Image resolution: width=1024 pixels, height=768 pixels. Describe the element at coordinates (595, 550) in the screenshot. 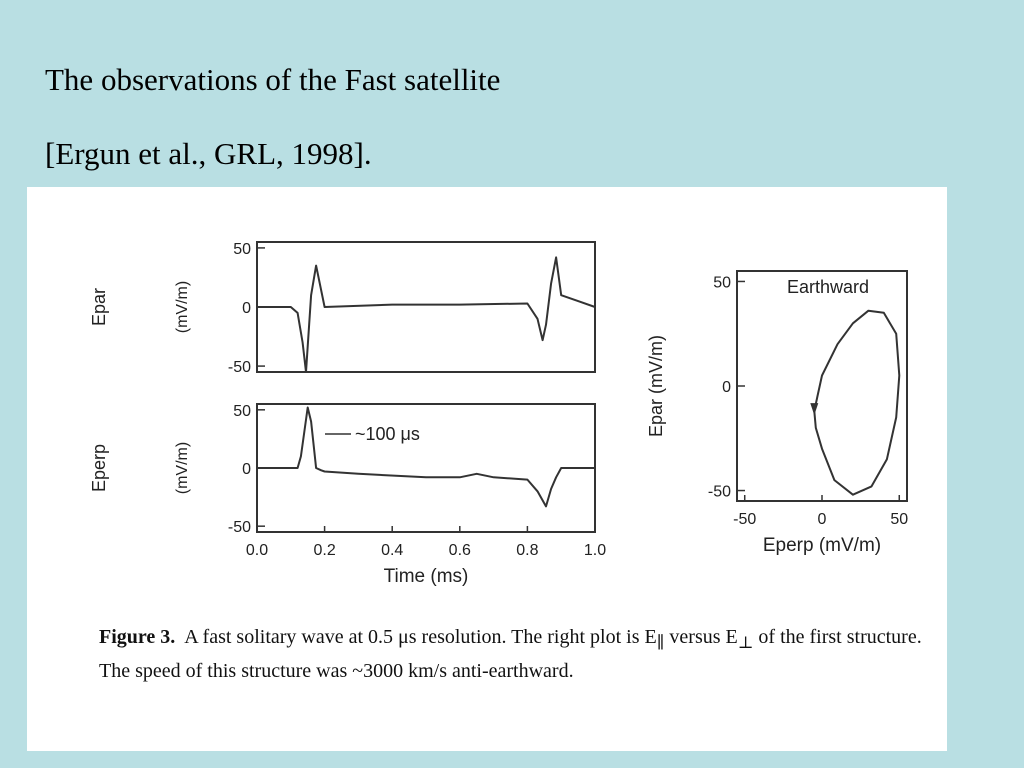

I see `x-tick-label: 1.0` at that location.